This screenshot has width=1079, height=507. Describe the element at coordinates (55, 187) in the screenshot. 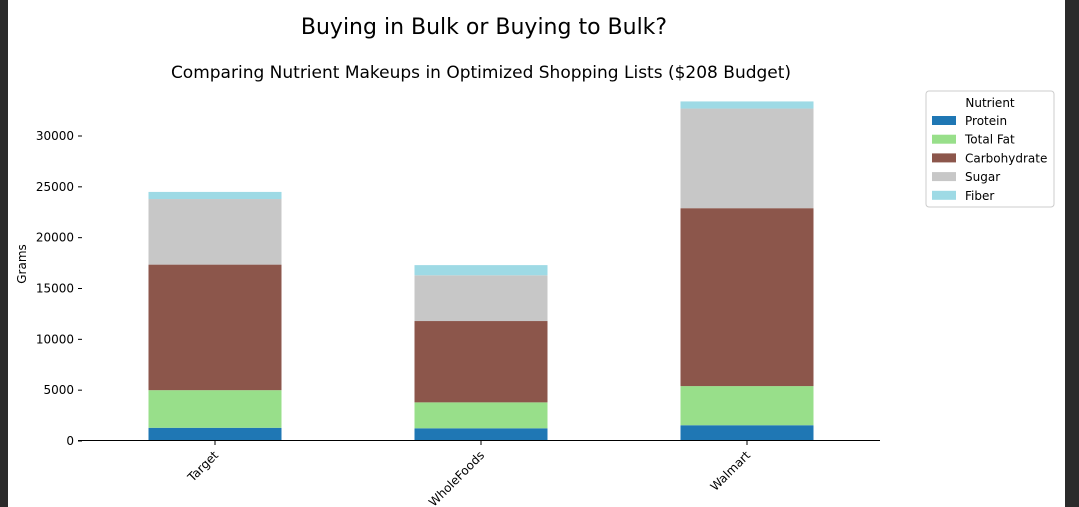

I see `y-tick-label: 25000` at that location.